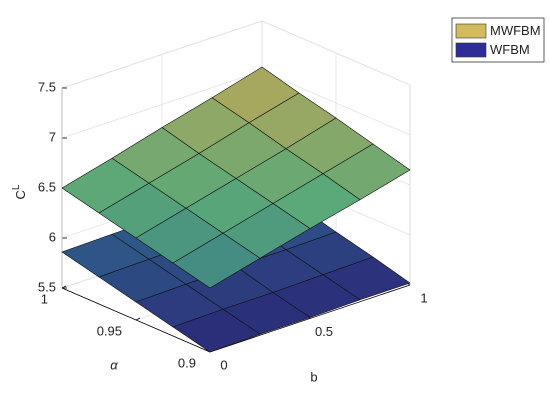 The image size is (550, 410). What do you see at coordinates (109, 330) in the screenshot?
I see `y-tick-label: 0.95` at bounding box center [109, 330].